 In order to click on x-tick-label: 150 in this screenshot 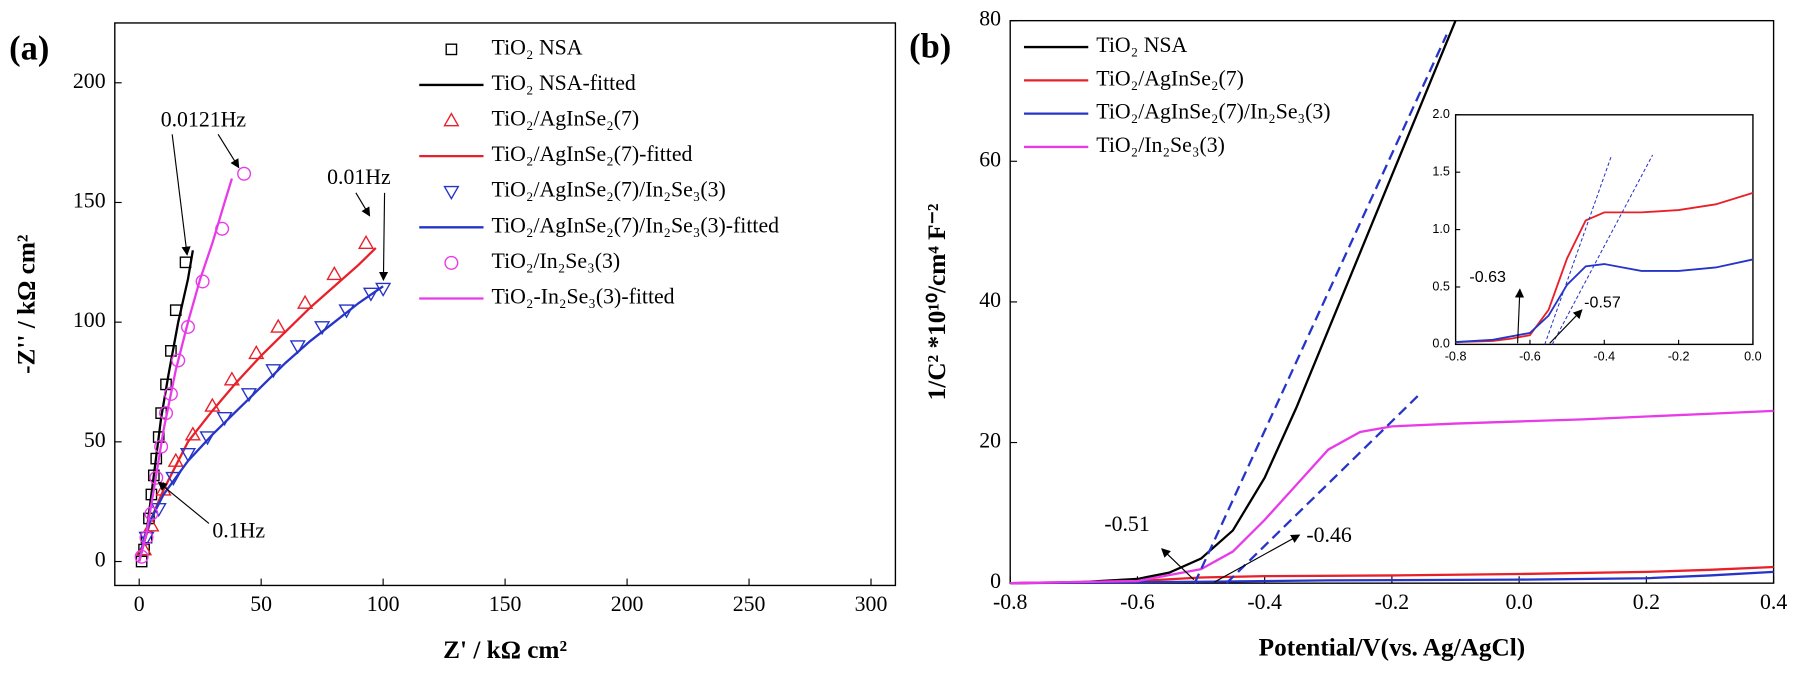, I will do `click(505, 604)`.